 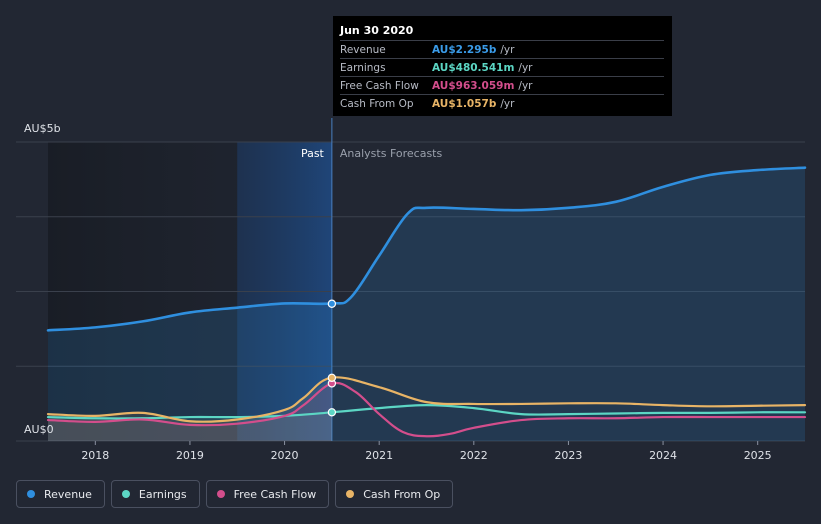 I want to click on x-tick-label: 2022, so click(x=474, y=455).